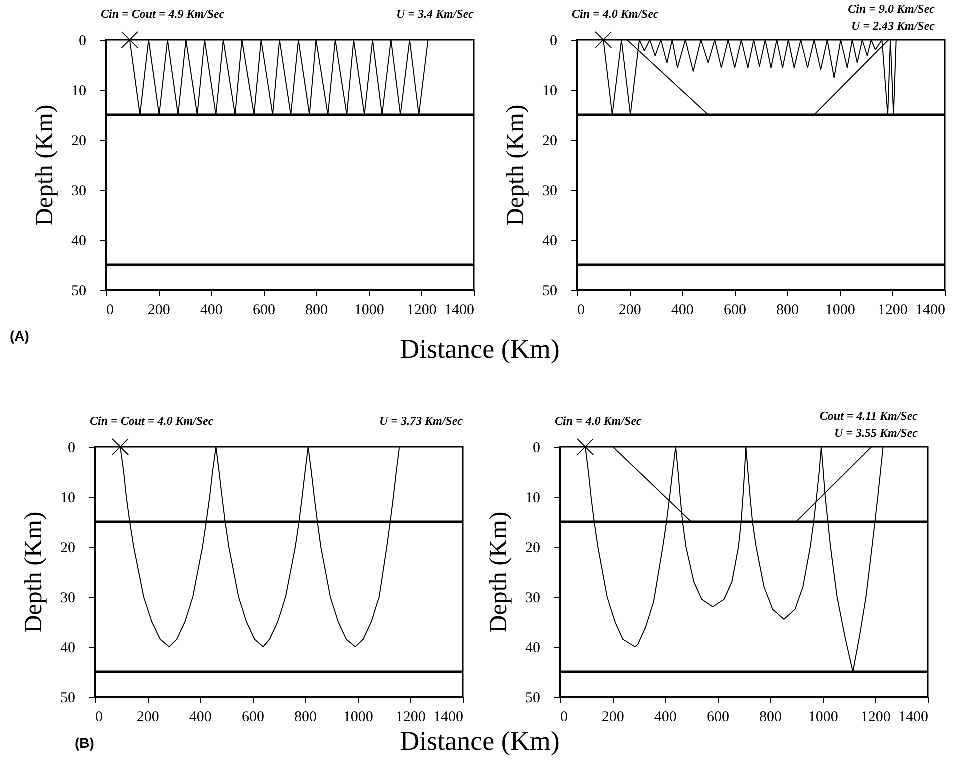 This screenshot has width=964, height=765. I want to click on text: (A), so click(20, 336).